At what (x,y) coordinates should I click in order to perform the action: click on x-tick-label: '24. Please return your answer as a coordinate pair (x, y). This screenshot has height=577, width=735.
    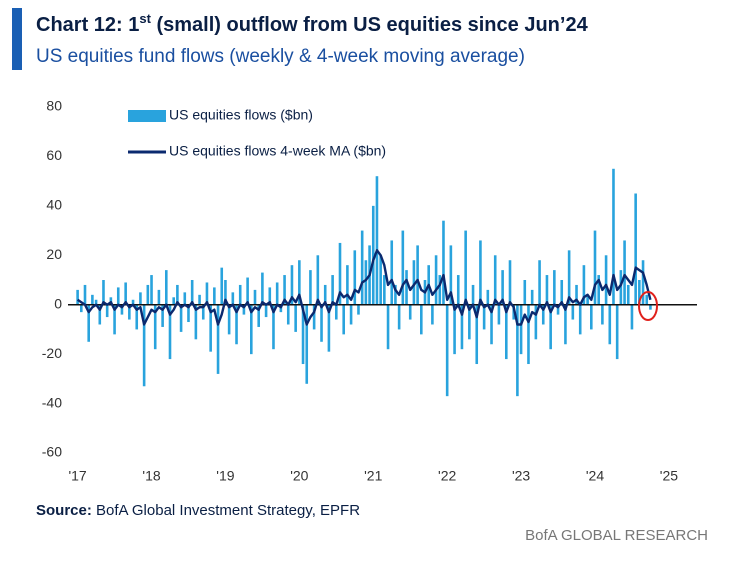
    Looking at the image, I should click on (595, 476).